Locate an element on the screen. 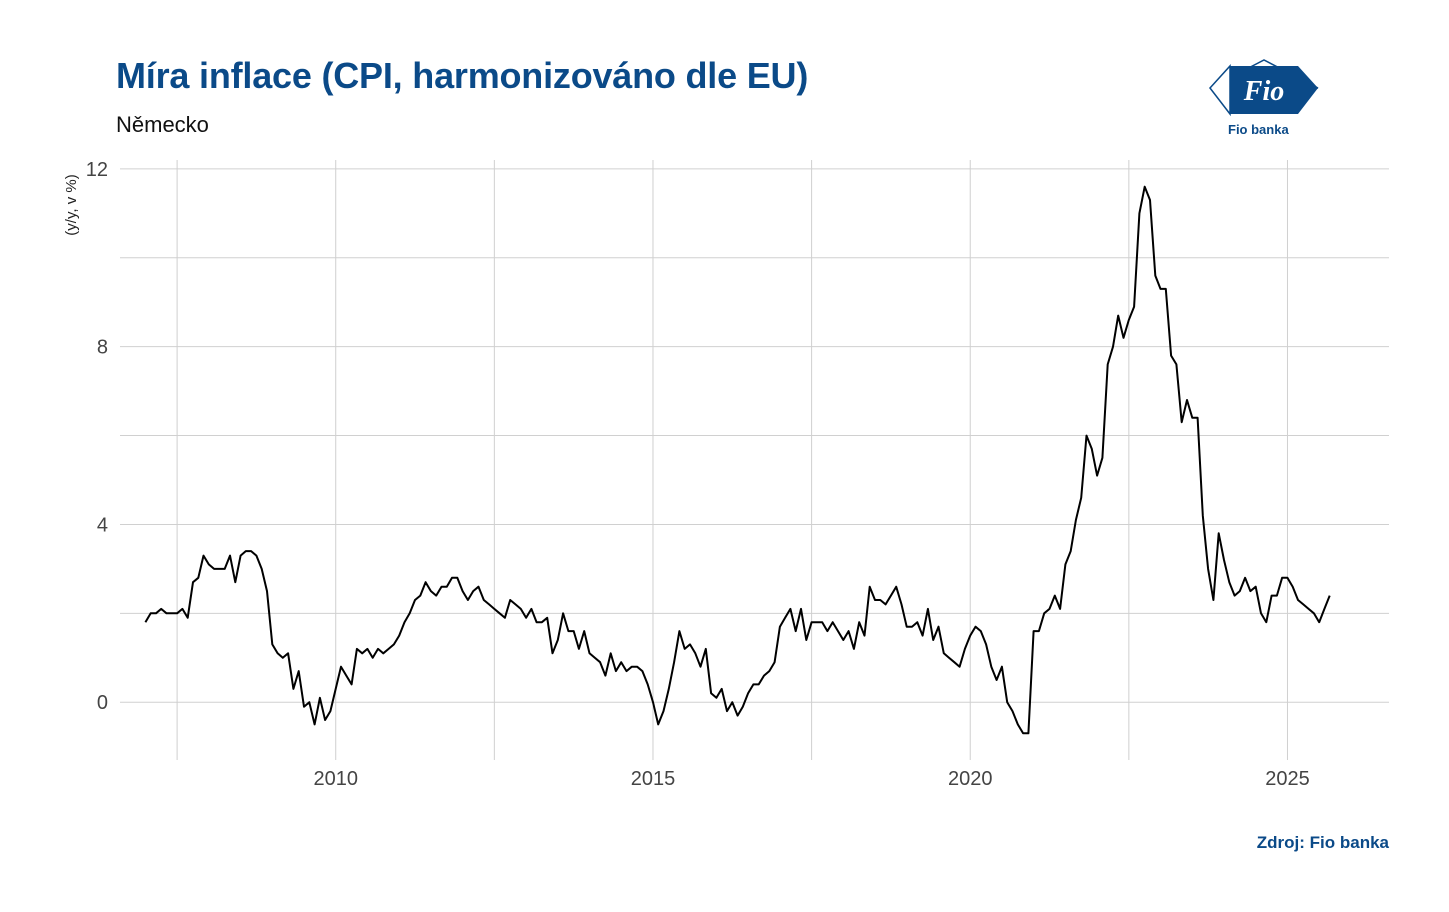 The width and height of the screenshot is (1449, 912). chart-title: Míra inflace (CPI, harmonizováno dle EU) is located at coordinates (462, 75).